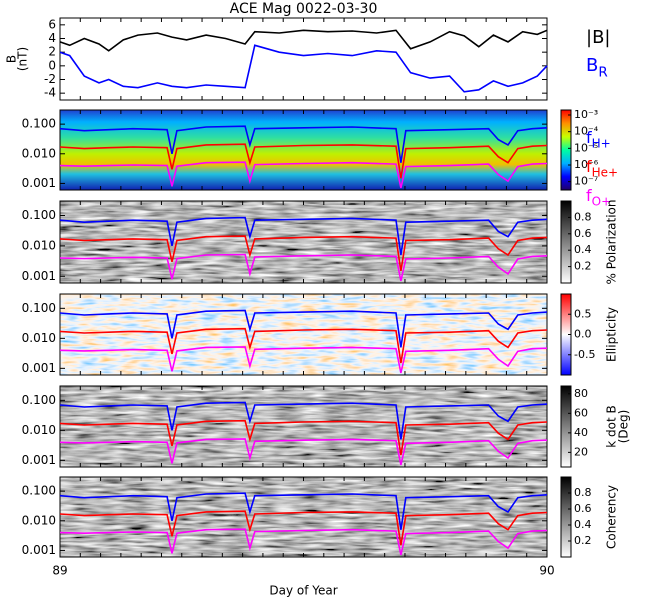 Image resolution: width=650 pixels, height=600 pixels. Describe the element at coordinates (304, 9) in the screenshot. I see `chart-title: ACE Mag 0022-03-30` at that location.